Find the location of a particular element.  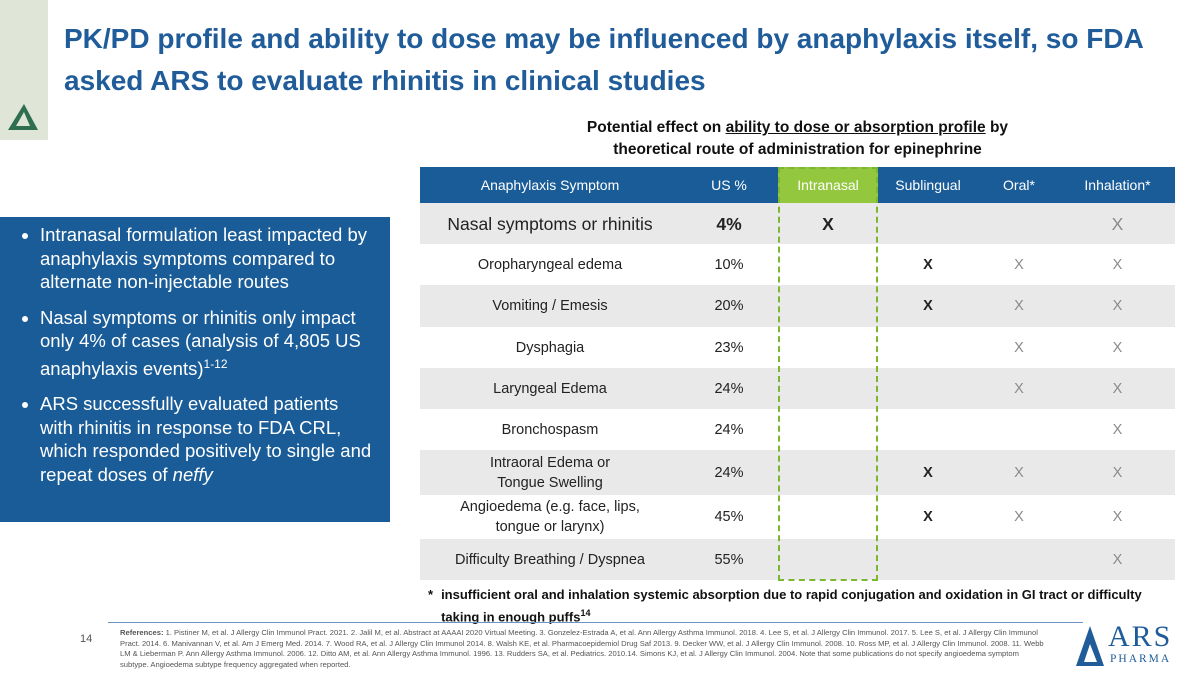

company-logo: ARS PHARMA is located at coordinates (1132, 645).